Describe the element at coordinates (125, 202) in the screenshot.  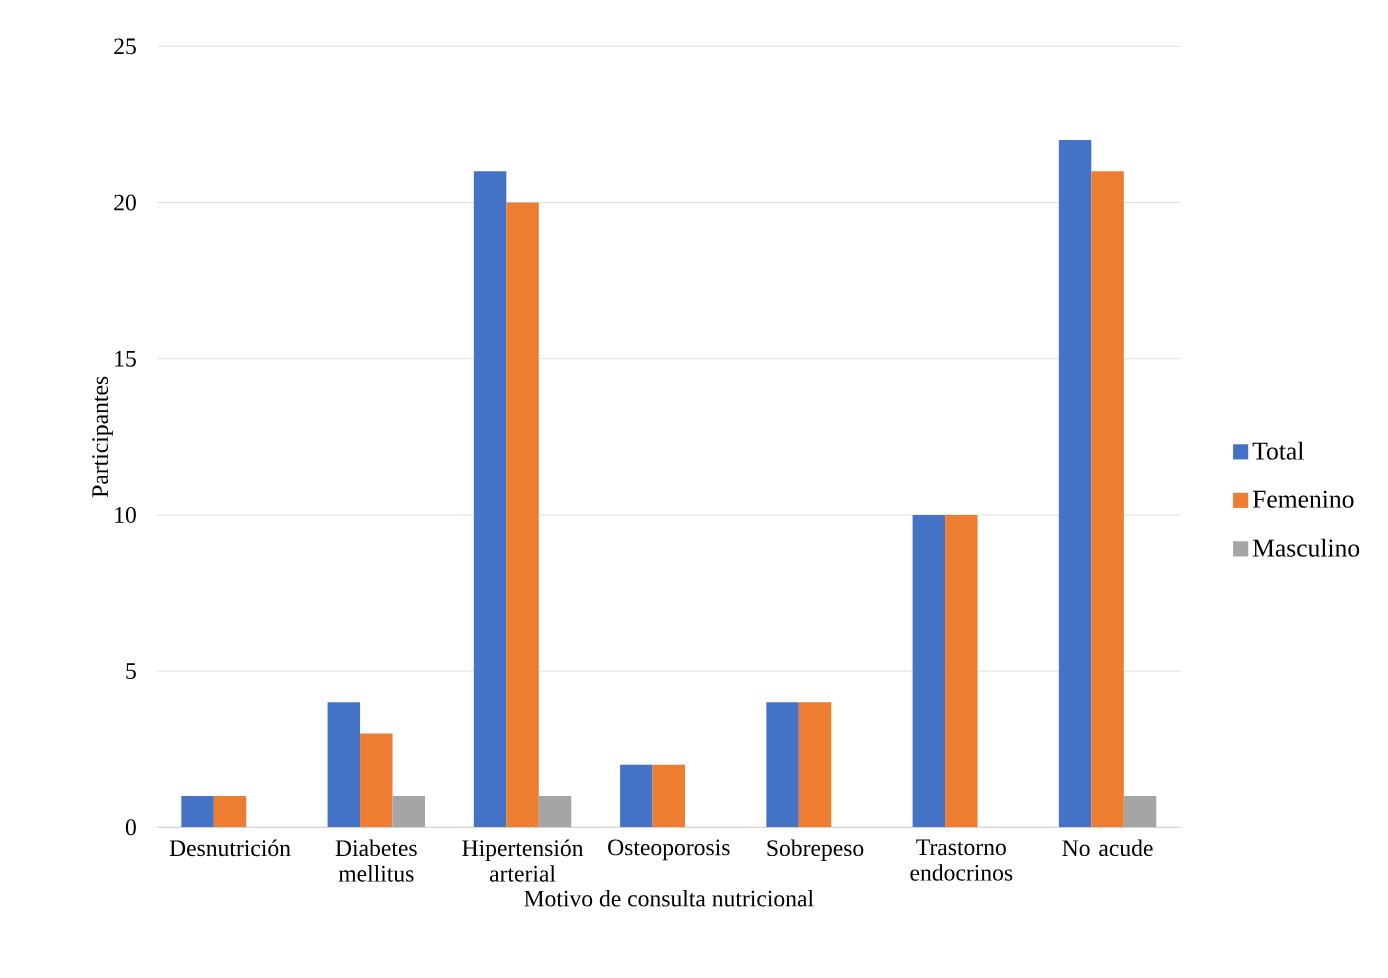
I see `y-tick-label: 20` at that location.